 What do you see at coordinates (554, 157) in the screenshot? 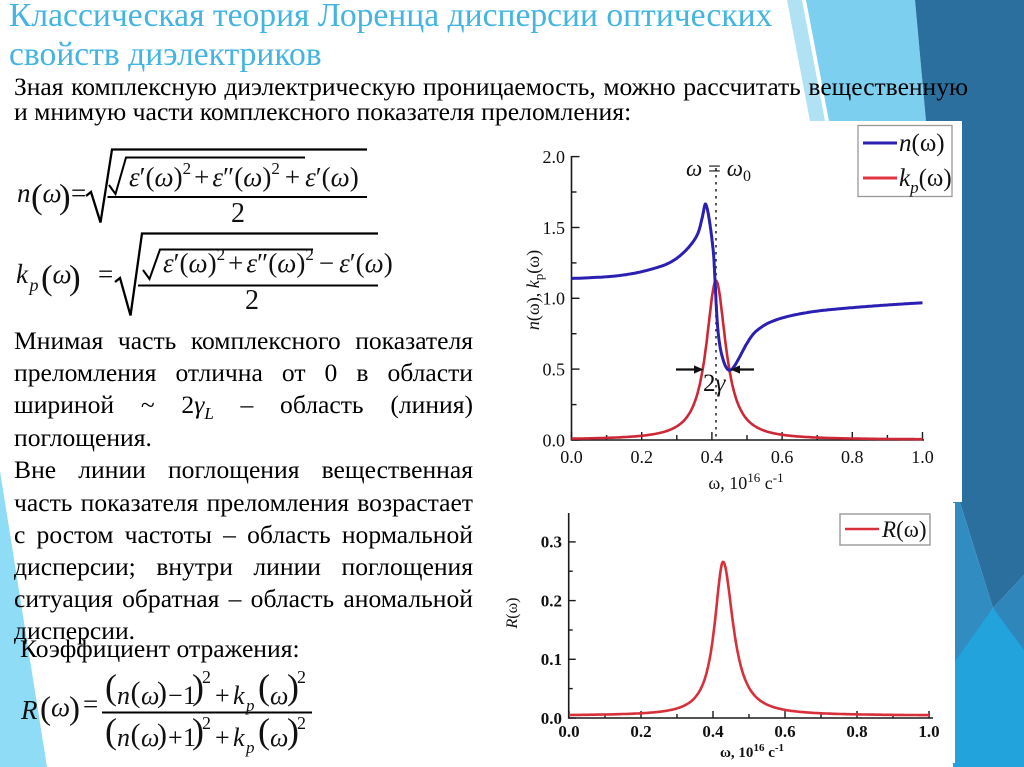
I see `svg-text: 2.0` at bounding box center [554, 157].